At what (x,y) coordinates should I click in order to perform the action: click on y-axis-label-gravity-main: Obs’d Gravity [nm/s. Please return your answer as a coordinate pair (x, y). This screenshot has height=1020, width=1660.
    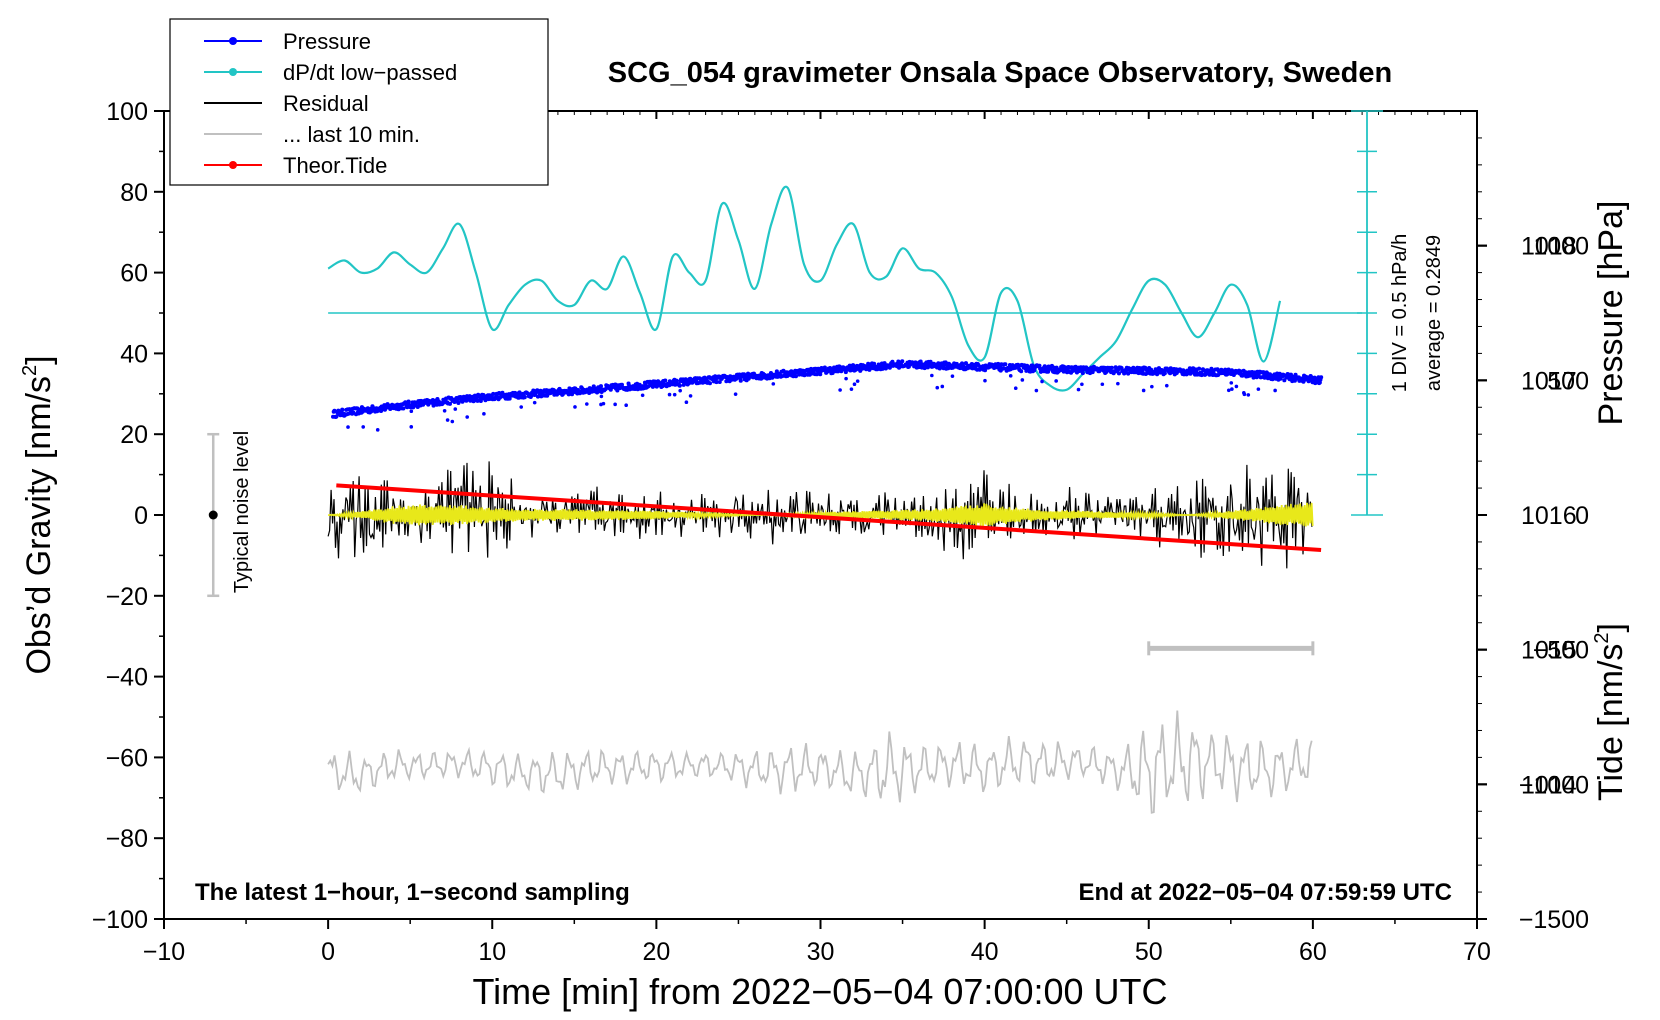
    Looking at the image, I should click on (39, 525).